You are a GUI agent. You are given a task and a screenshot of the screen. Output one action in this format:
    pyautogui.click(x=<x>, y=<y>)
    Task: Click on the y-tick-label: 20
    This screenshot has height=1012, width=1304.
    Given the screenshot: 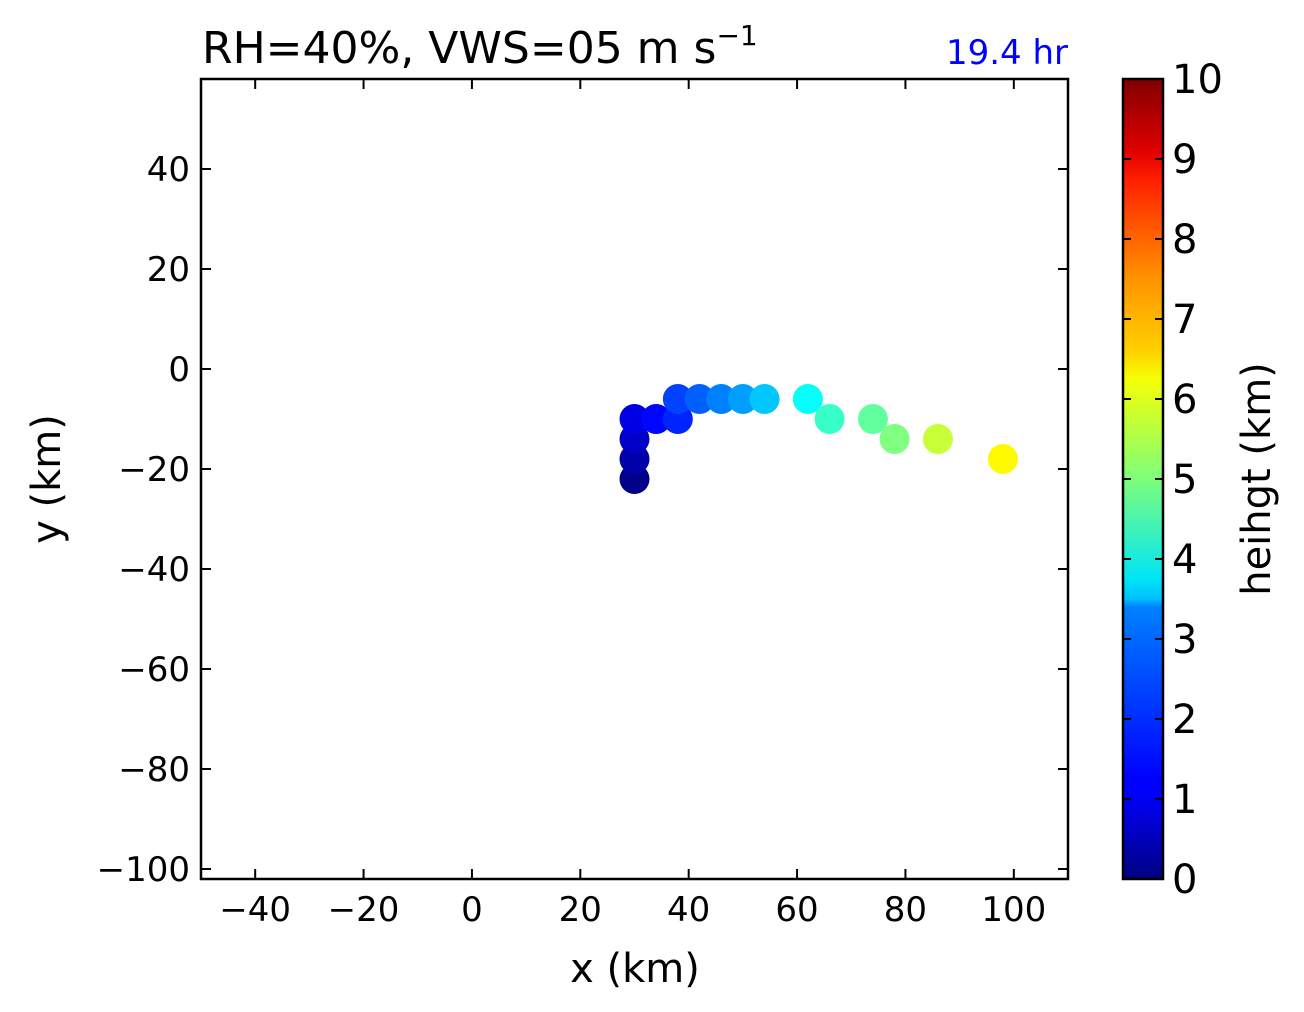 What is the action you would take?
    pyautogui.click(x=168, y=270)
    